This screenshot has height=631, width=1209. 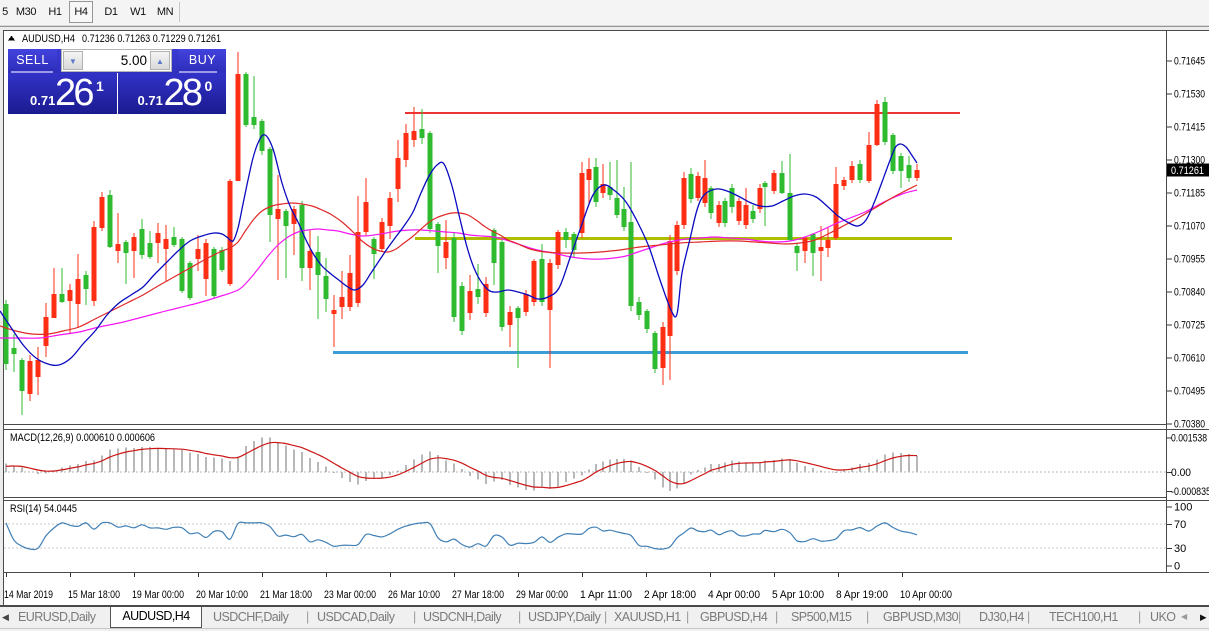 What do you see at coordinates (1189, 62) in the screenshot?
I see `svg-text: 0.71645` at bounding box center [1189, 62].